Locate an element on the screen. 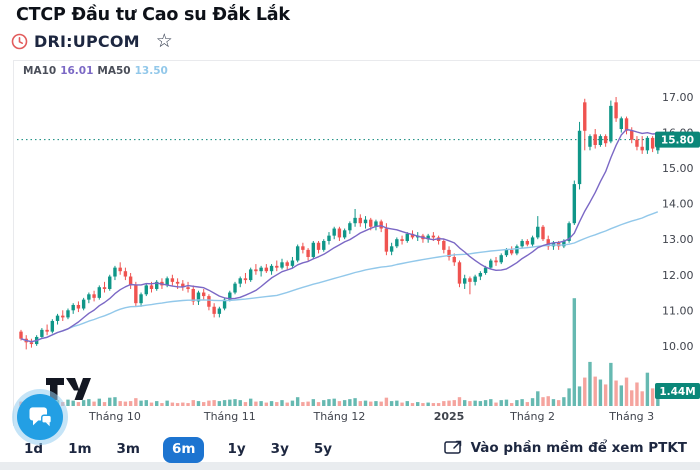 The width and height of the screenshot is (700, 470). range-1m: 1m is located at coordinates (79, 450).